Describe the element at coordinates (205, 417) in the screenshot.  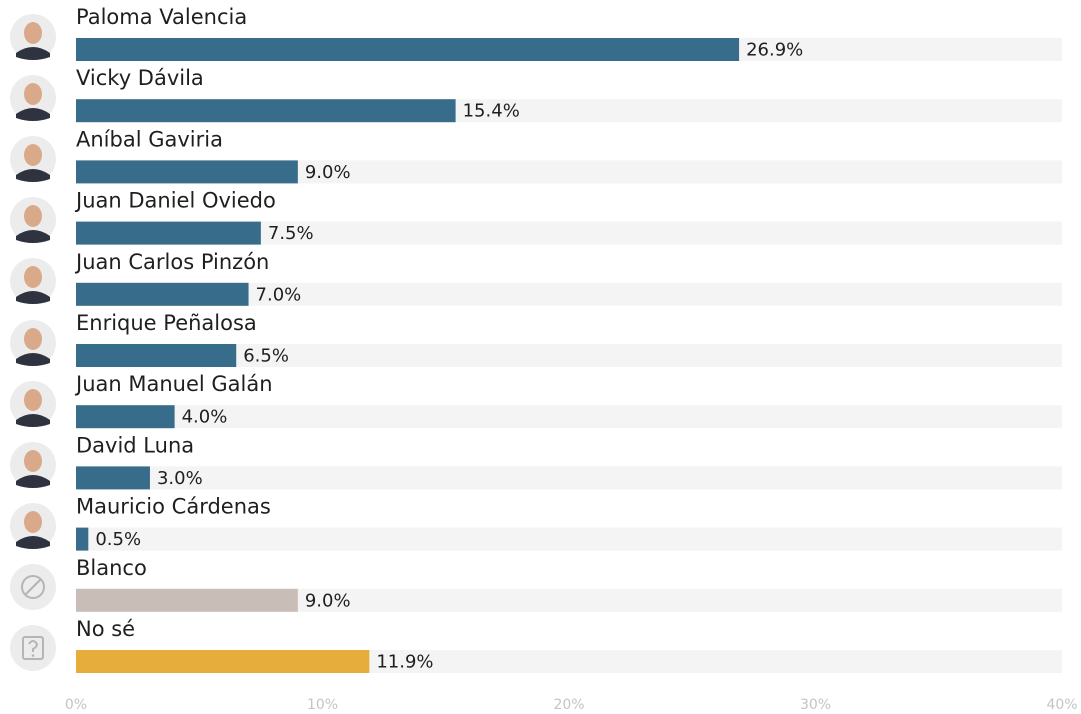
I see `value-label: 4.0%` at that location.